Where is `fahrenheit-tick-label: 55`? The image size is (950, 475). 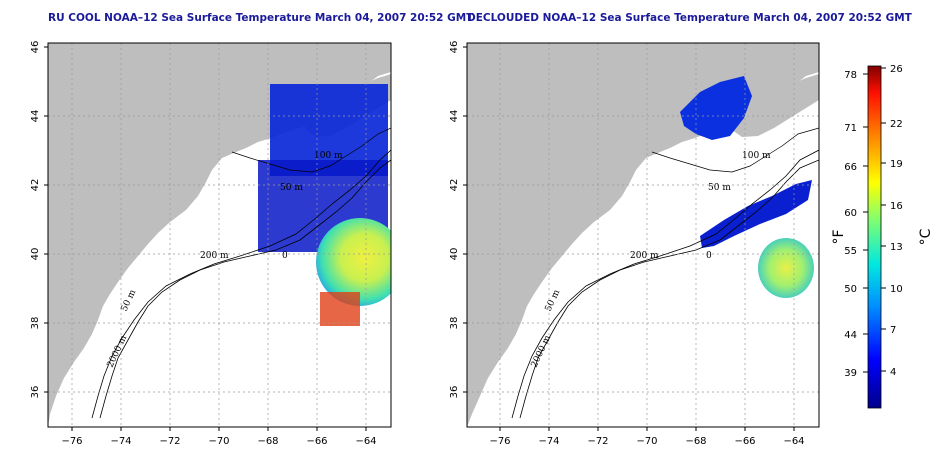
fahrenheit-tick-label: 55 is located at coordinates (850, 251).